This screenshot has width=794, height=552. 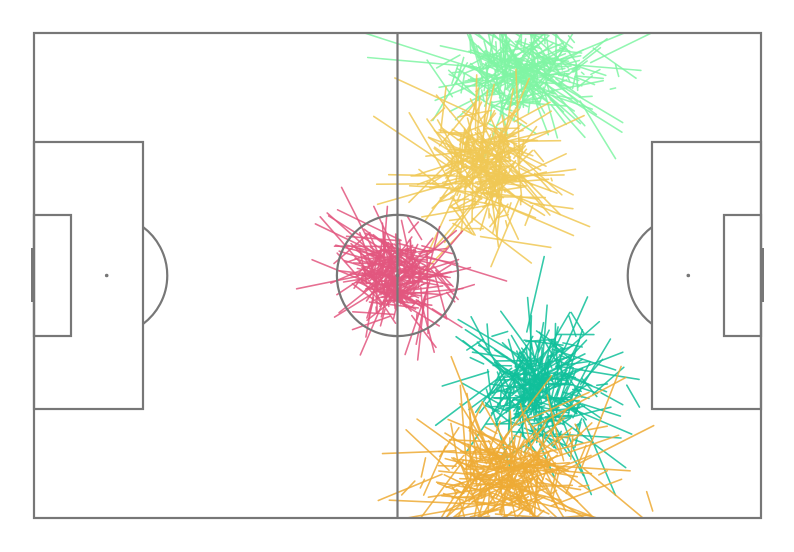 I want to click on centre-spot, so click(x=397, y=275).